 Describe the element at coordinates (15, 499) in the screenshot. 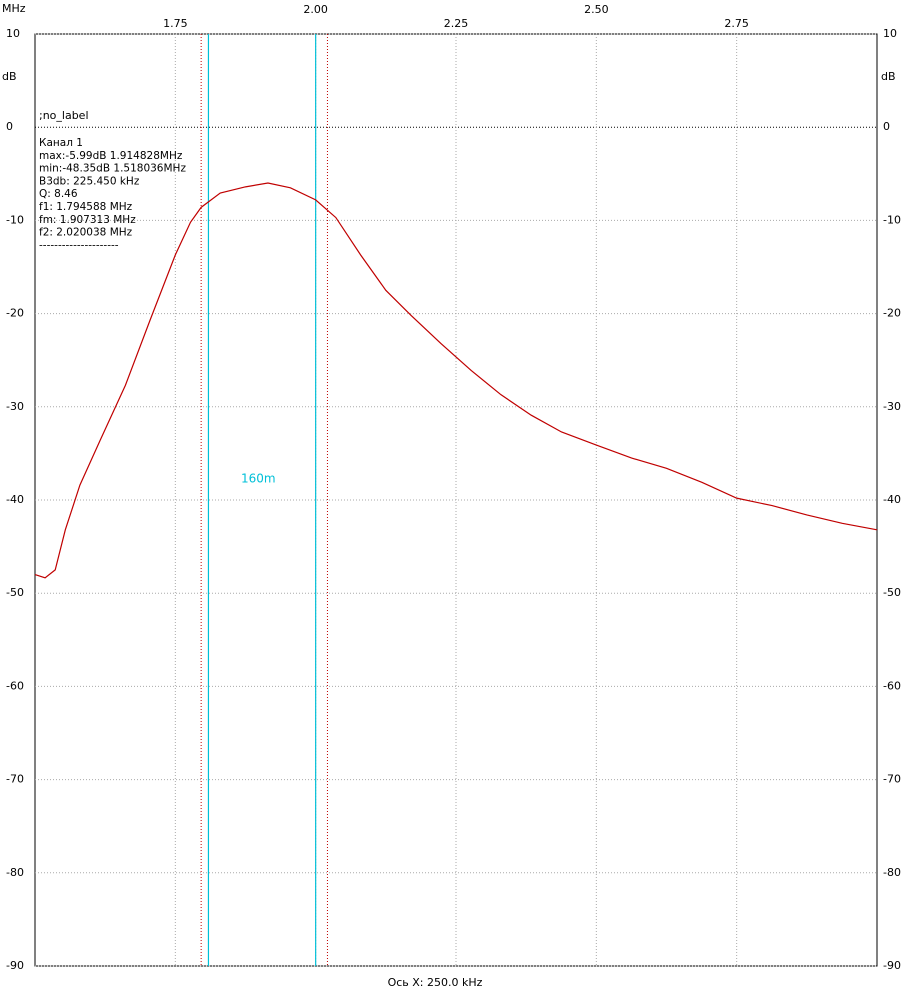

I see `y-tick-label-left: -40` at that location.